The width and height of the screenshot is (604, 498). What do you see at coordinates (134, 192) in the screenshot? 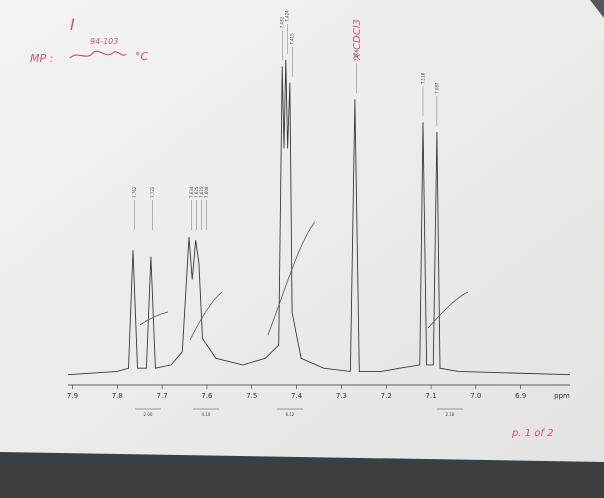
I see `peak-label: 7.762` at bounding box center [134, 192].